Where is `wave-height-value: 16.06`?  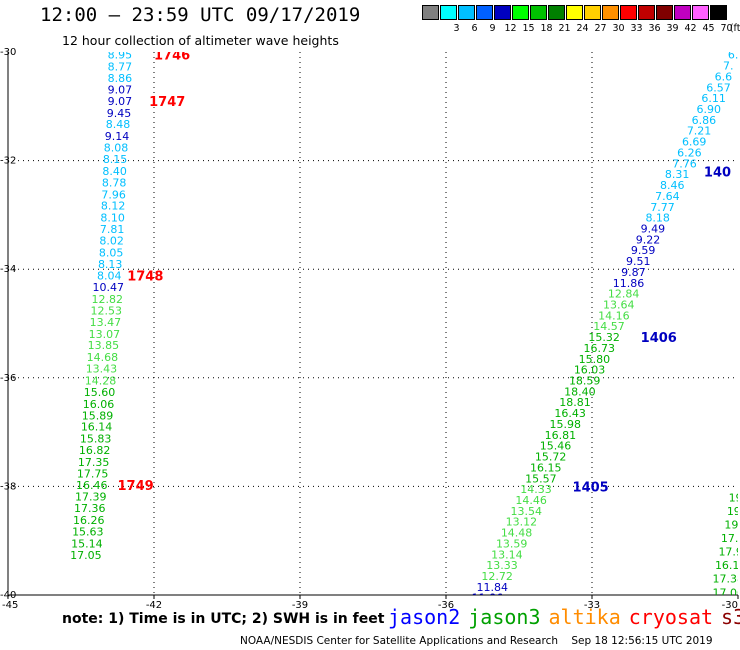 wave-height-value: 16.06 is located at coordinates (99, 404).